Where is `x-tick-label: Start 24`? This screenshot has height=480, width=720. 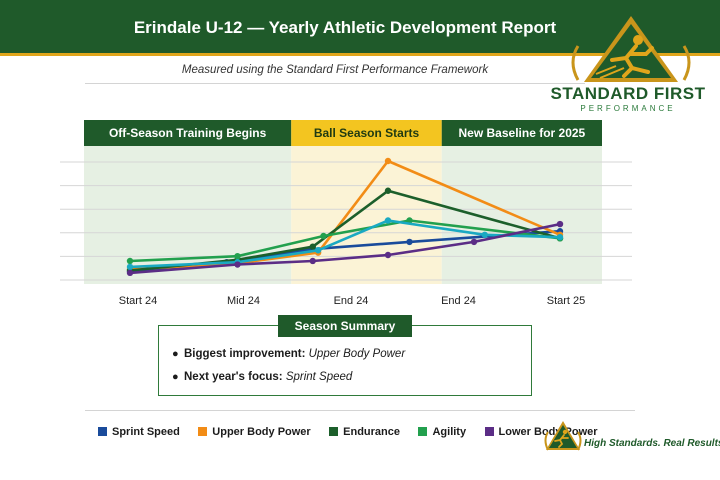
x-tick-label: Start 24 is located at coordinates (138, 301).